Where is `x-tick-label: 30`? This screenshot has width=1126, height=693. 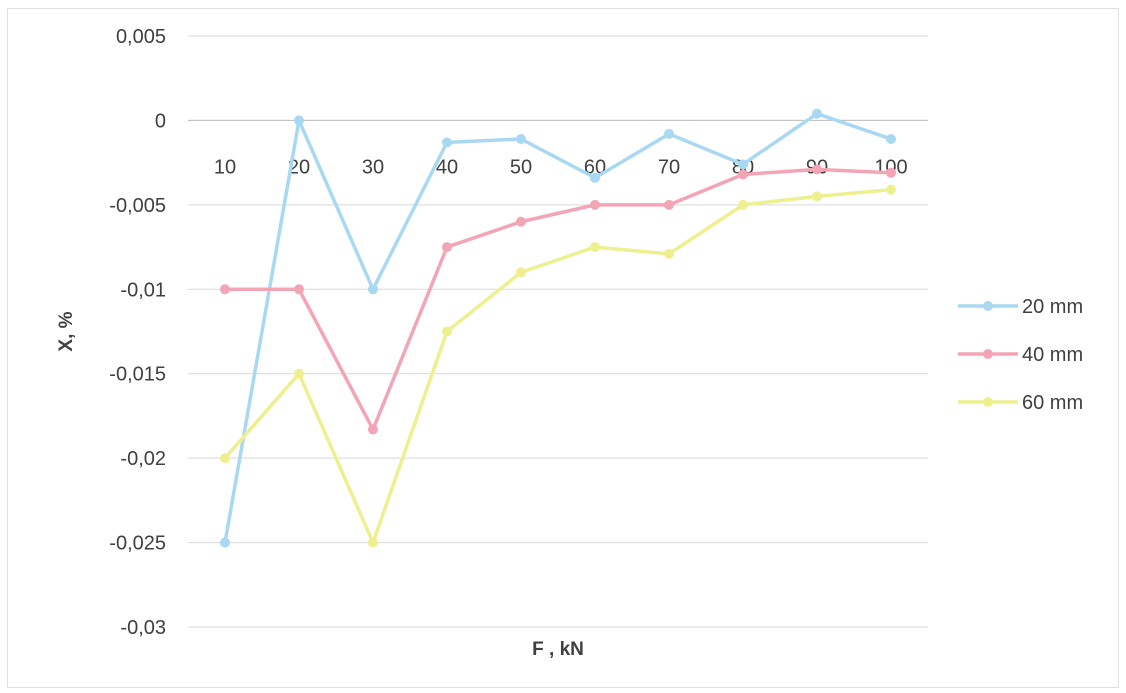 x-tick-label: 30 is located at coordinates (373, 167).